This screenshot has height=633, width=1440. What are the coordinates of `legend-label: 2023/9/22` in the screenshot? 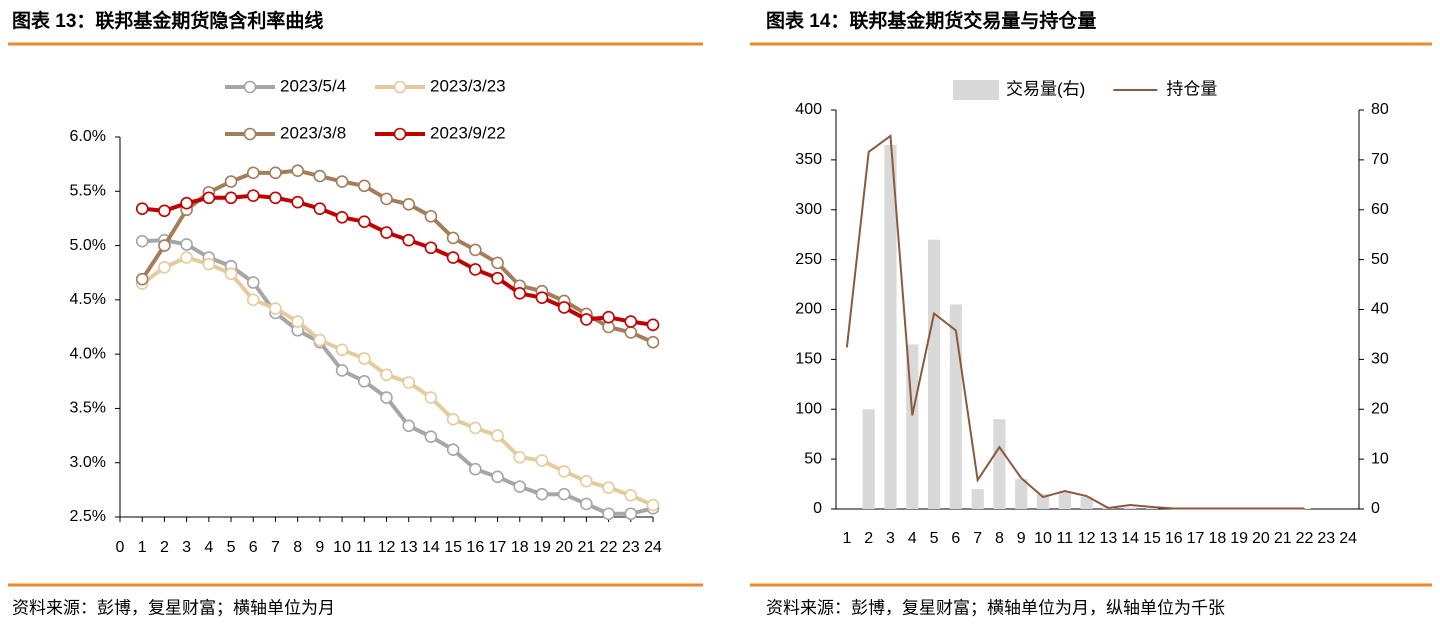 It's located at (468, 132).